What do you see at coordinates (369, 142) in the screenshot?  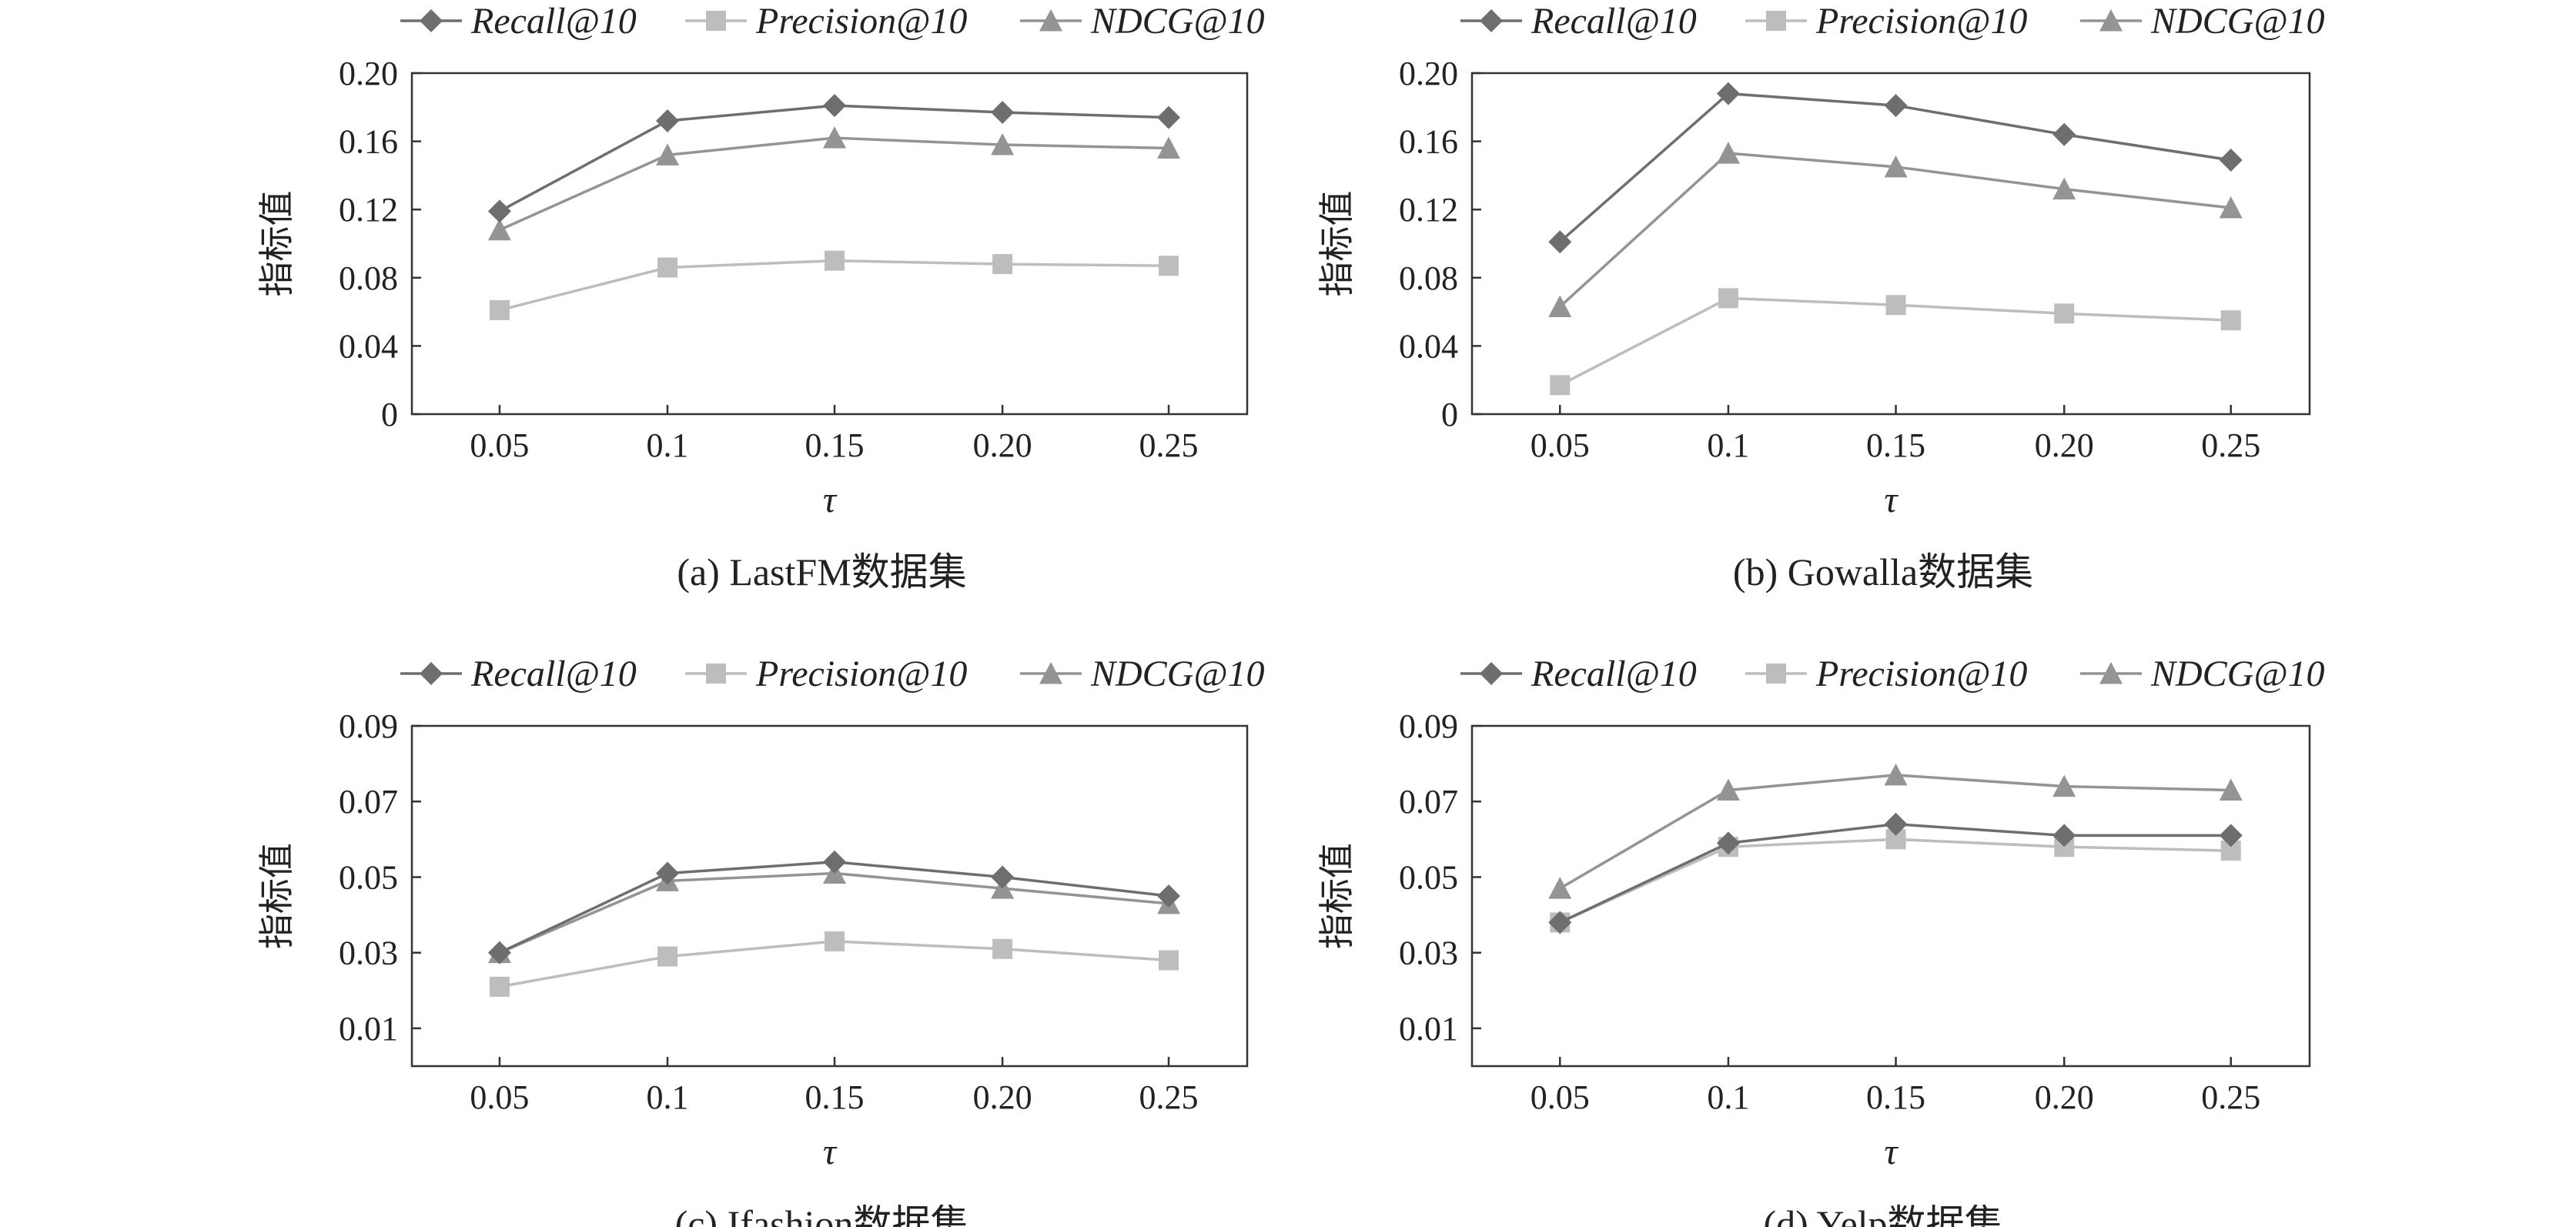 I see `y-tick-label: 0.16` at bounding box center [369, 142].